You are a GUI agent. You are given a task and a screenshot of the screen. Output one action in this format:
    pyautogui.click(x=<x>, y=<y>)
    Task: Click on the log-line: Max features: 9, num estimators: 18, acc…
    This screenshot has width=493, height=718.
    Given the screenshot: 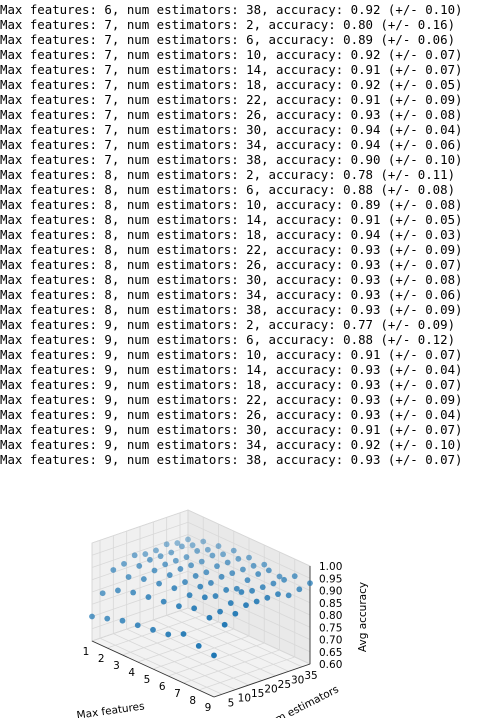 What is the action you would take?
    pyautogui.click(x=231, y=384)
    